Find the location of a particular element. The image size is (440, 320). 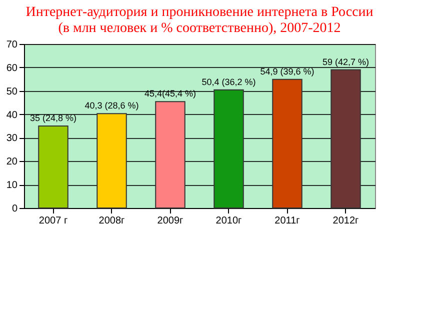

x-tick-label: 2011г is located at coordinates (287, 221).